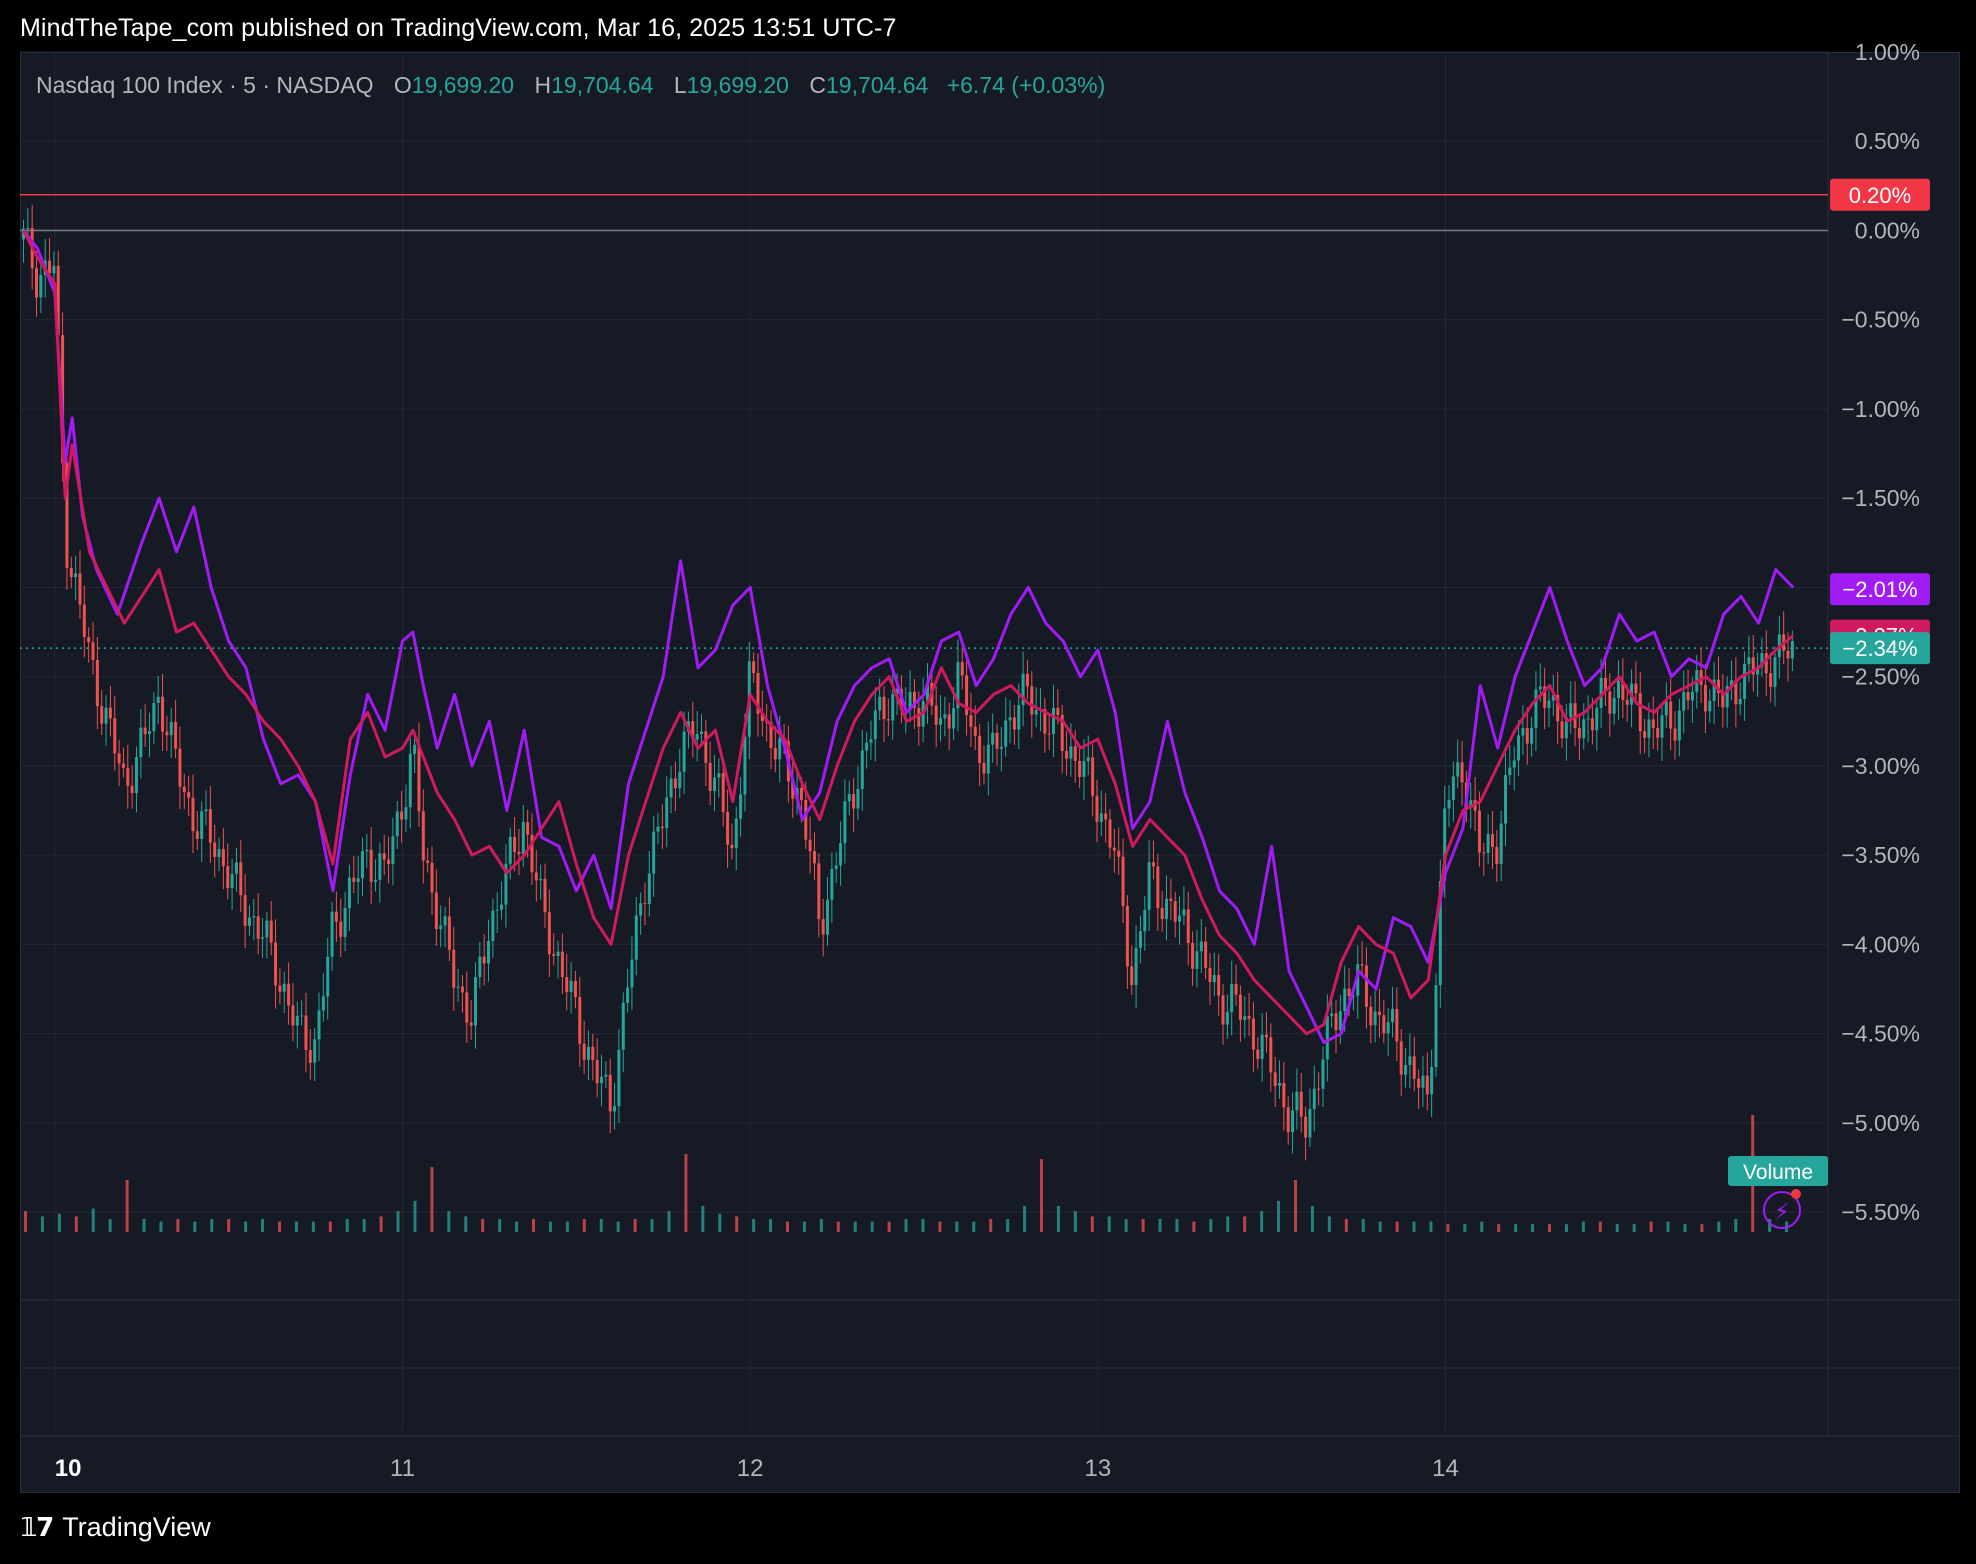  Describe the element at coordinates (1880, 409) in the screenshot. I see `y-tick-label: −1.00%` at that location.